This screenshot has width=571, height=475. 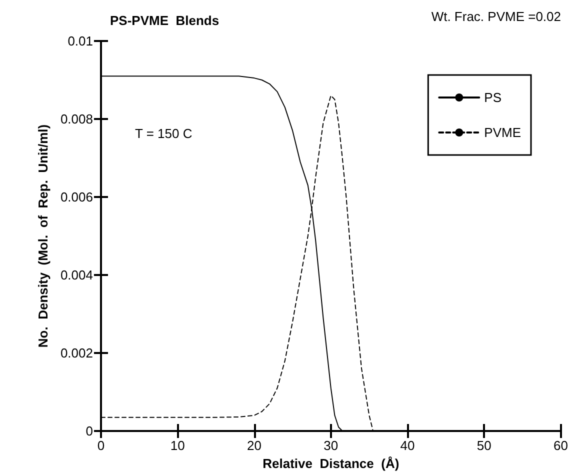 What do you see at coordinates (561, 445) in the screenshot?
I see `x-tick-label: 60` at bounding box center [561, 445].